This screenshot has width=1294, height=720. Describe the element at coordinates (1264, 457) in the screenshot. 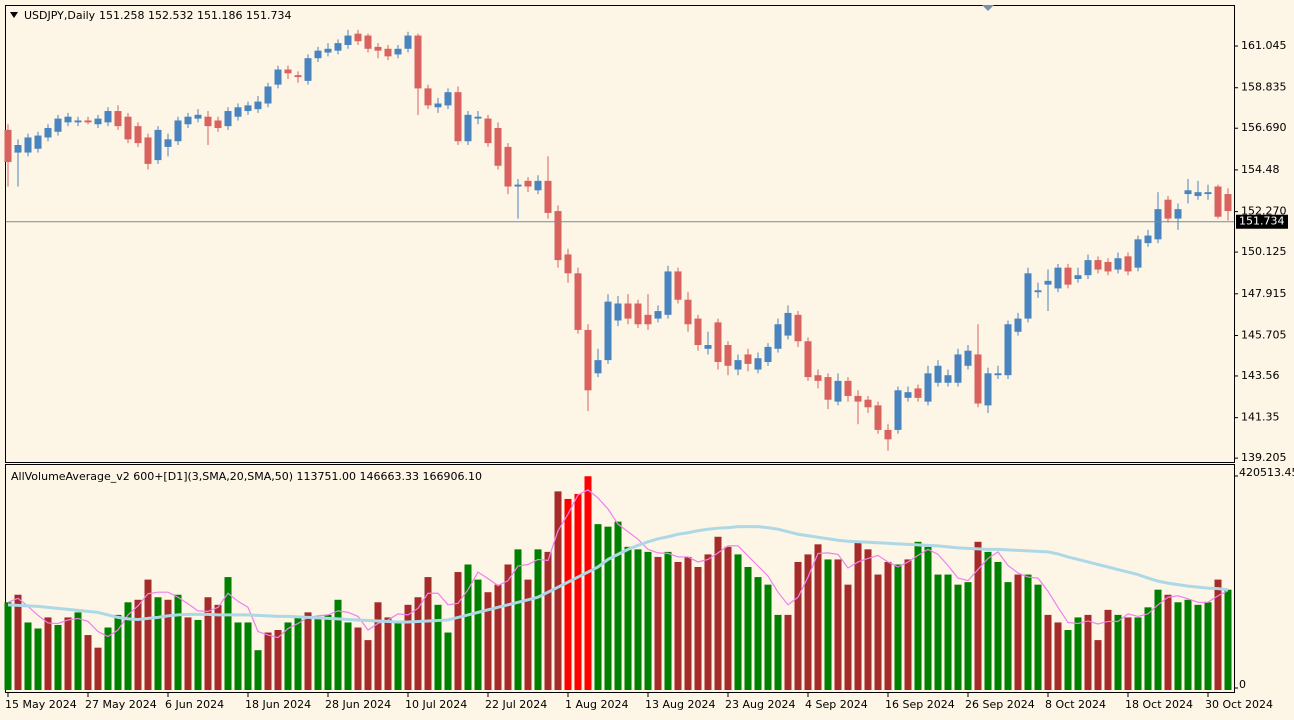

I see `y-tick-label: 139.205` at that location.